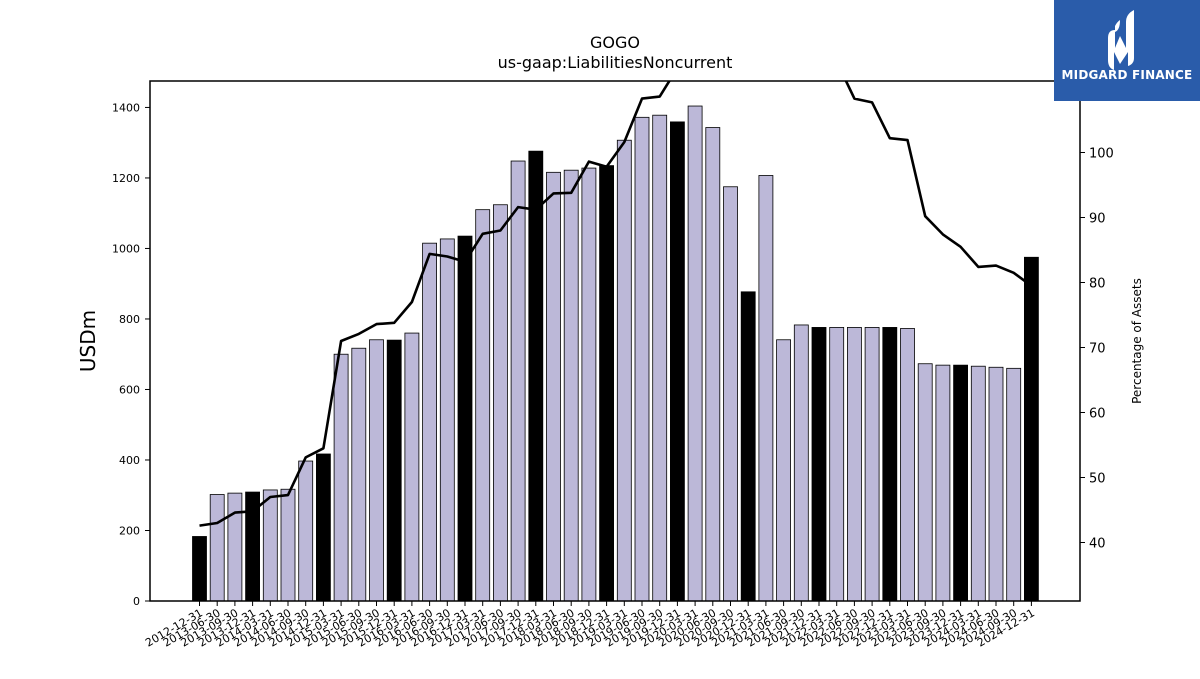 The height and width of the screenshot is (679, 1200). Describe the element at coordinates (1097, 349) in the screenshot. I see `y2-tick-label-70: 70` at that location.